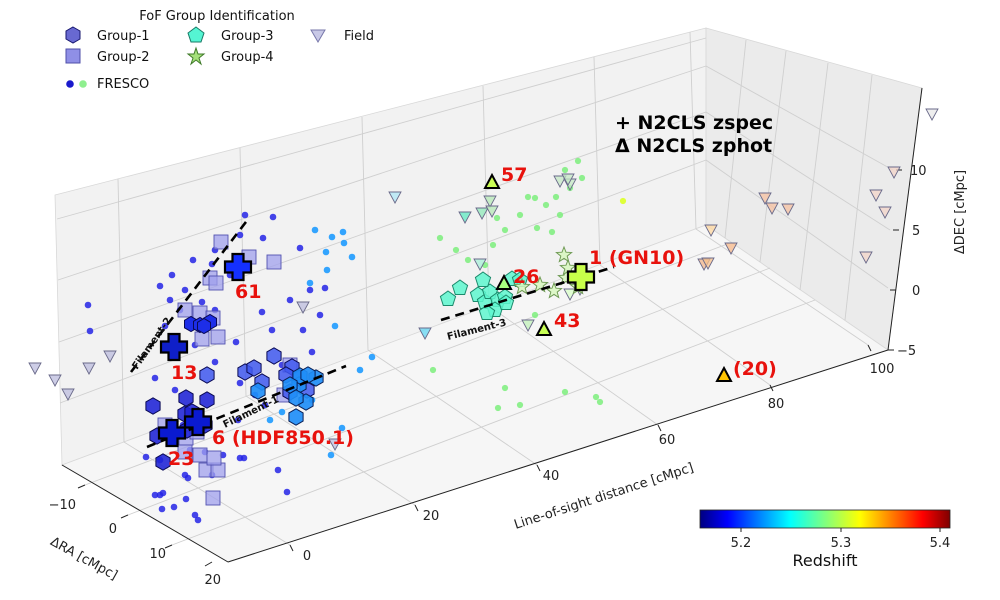 The width and height of the screenshot is (1000, 600). Describe the element at coordinates (776, 404) in the screenshot. I see `y-tick-label: 80` at that location.